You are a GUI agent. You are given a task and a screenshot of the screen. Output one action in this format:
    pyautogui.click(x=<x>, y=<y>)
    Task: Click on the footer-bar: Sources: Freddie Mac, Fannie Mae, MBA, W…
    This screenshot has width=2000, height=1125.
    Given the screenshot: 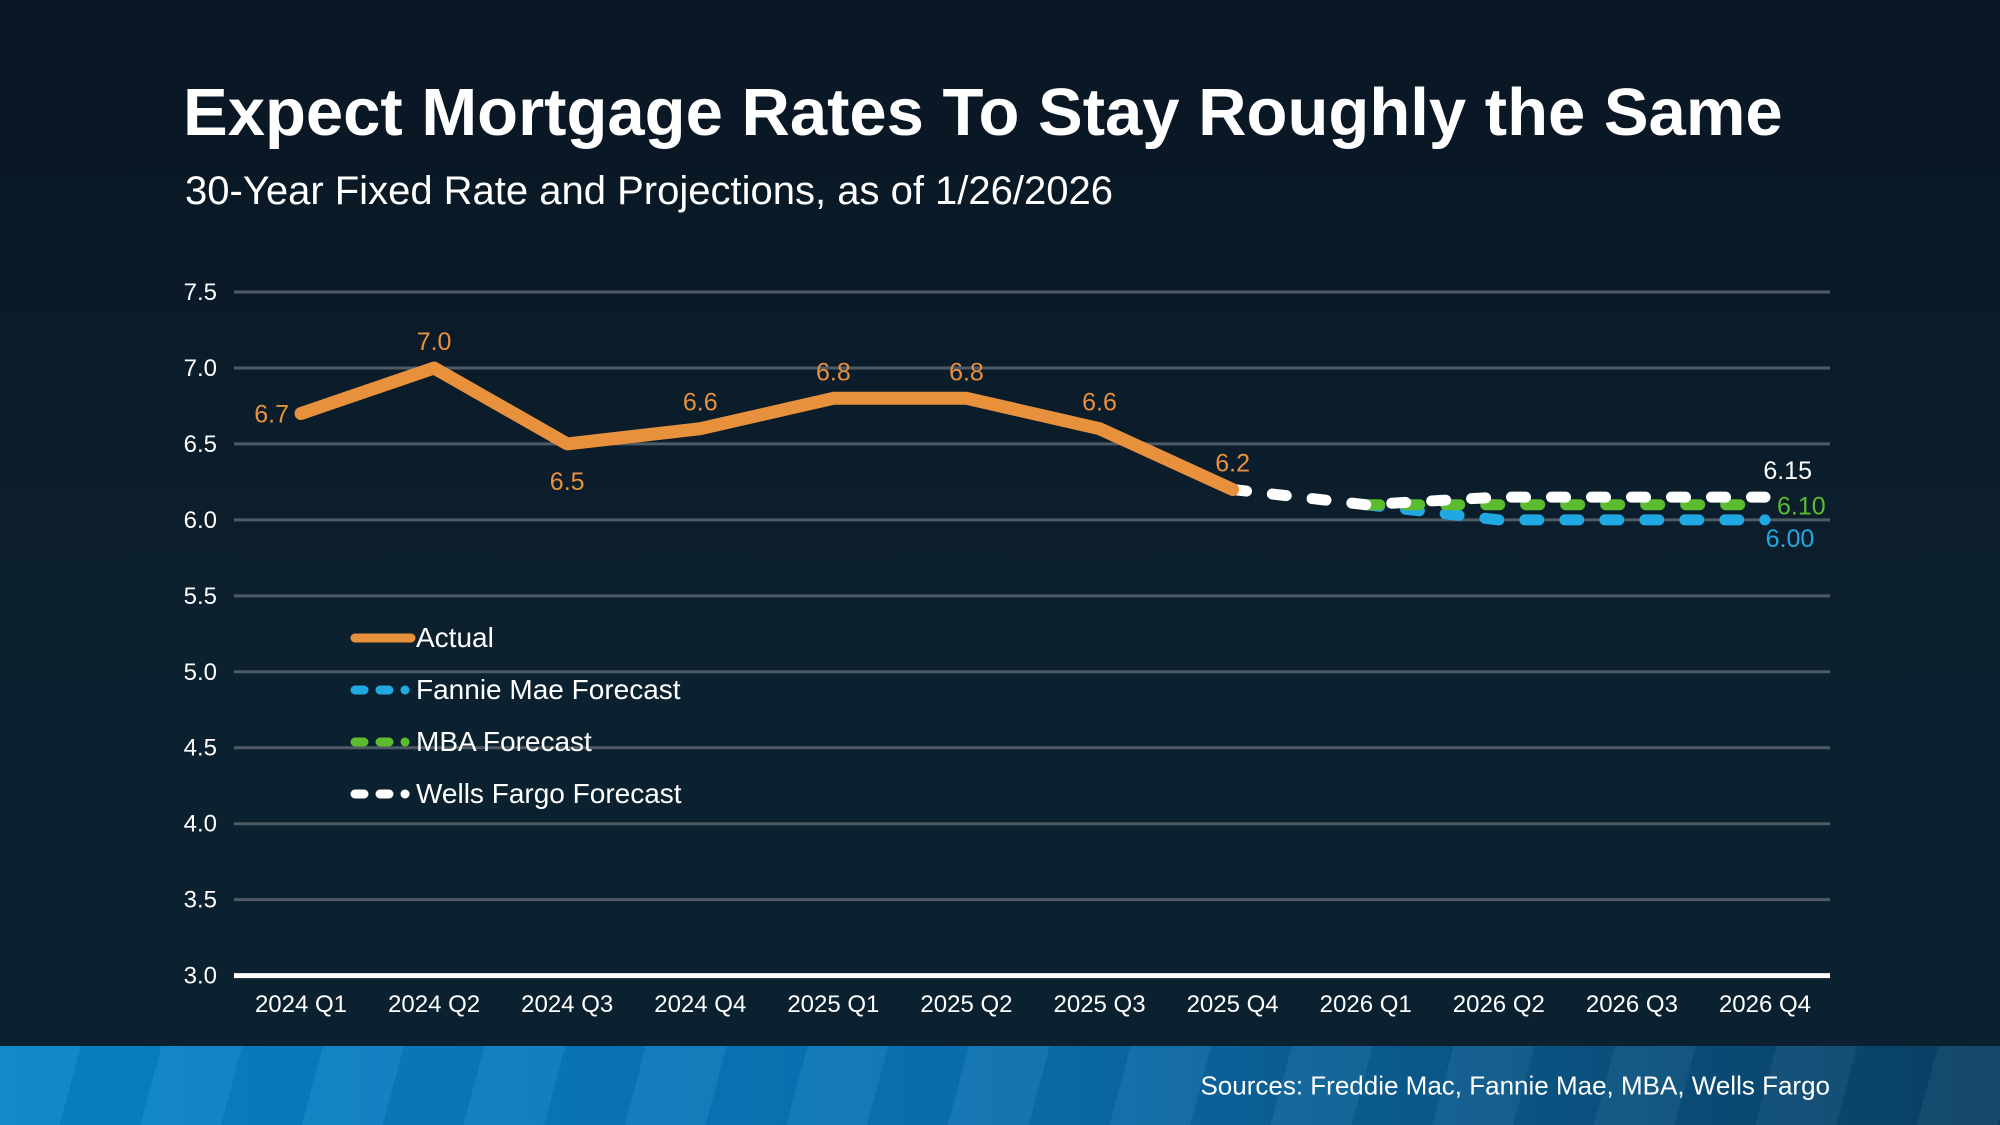 What is the action you would take?
    pyautogui.click(x=1000, y=1085)
    